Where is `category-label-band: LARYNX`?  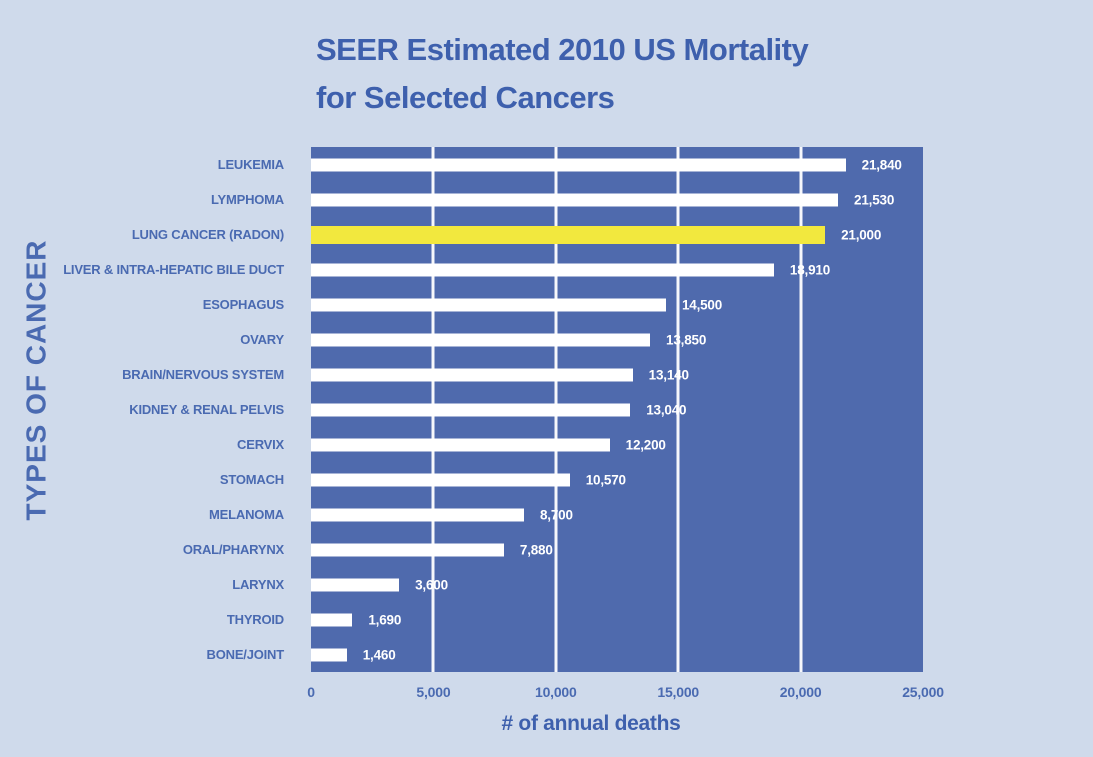 category-label-band: LARYNX is located at coordinates (149, 584).